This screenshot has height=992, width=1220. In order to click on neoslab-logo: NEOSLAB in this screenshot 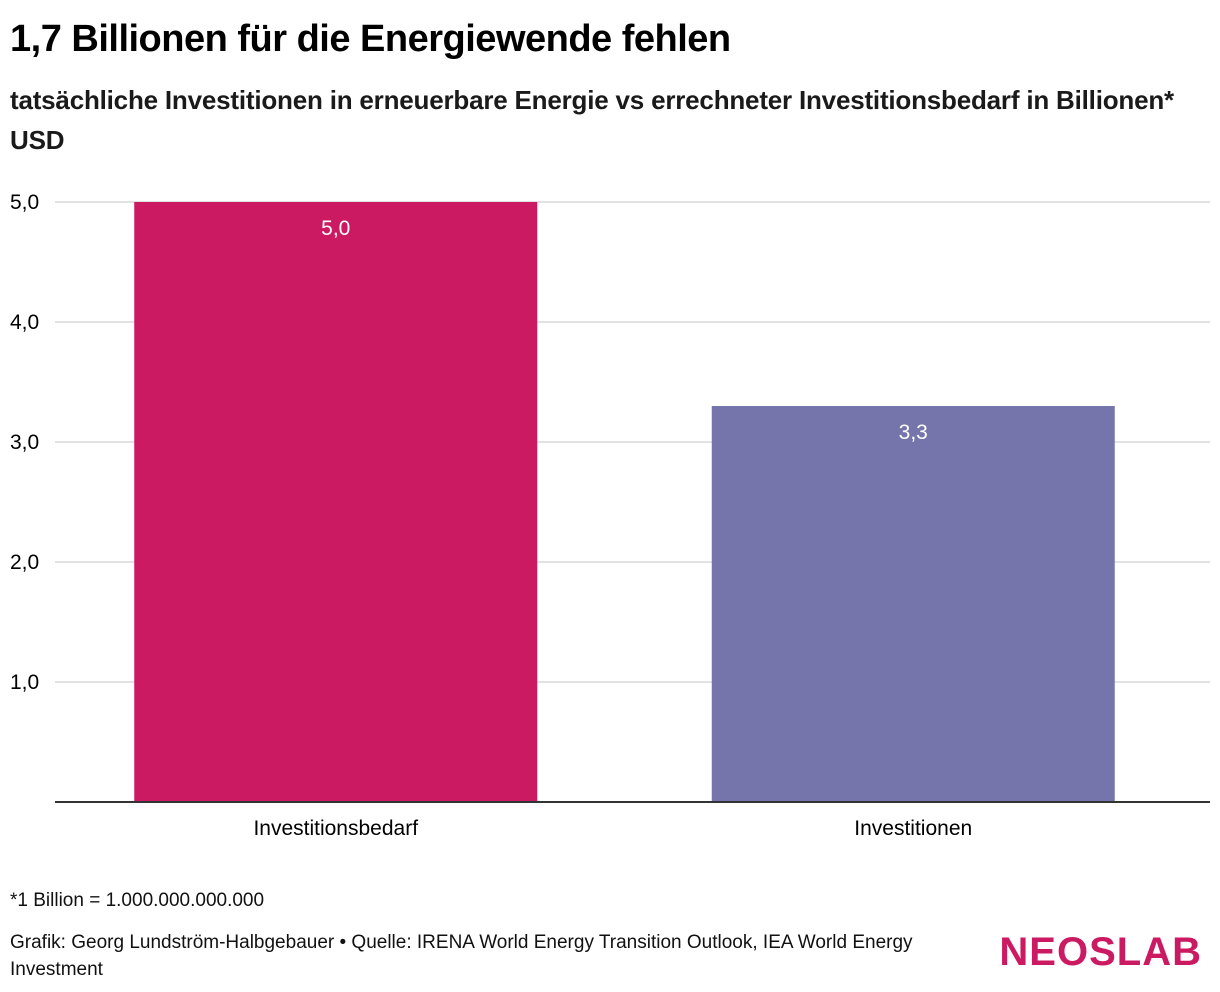, I will do `click(1100, 952)`.